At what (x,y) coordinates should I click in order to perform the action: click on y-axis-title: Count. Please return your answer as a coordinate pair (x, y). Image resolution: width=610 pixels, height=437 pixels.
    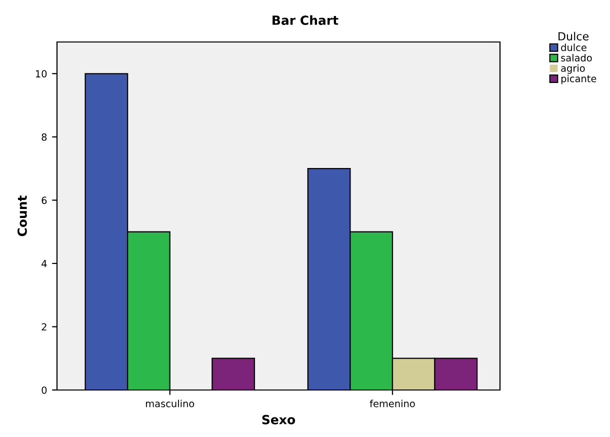
    Looking at the image, I should click on (22, 216).